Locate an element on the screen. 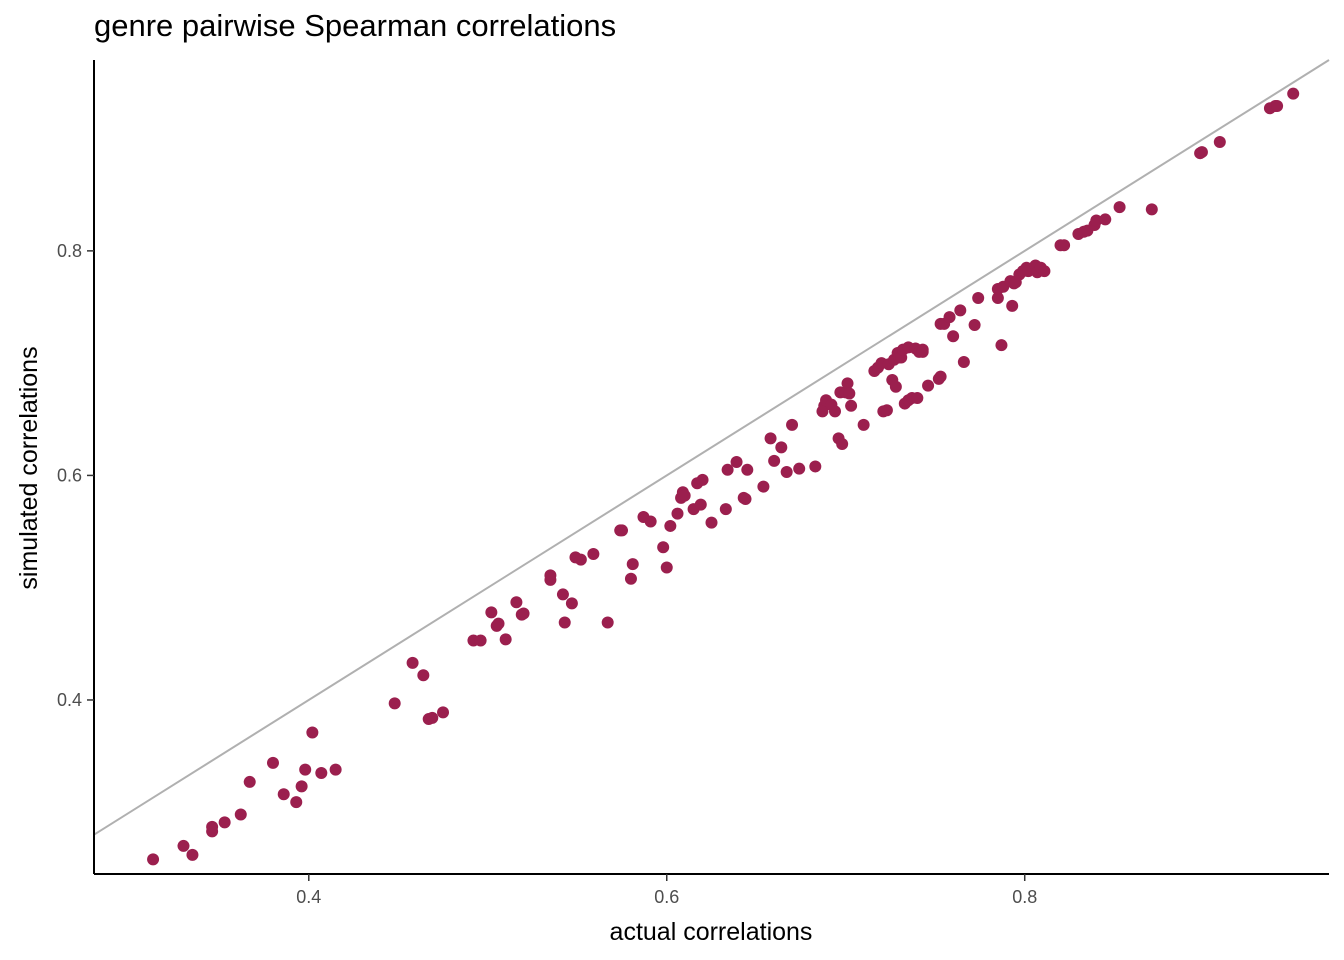 This screenshot has width=1344, height=960. x-tick-label: 0.4 is located at coordinates (308, 897).